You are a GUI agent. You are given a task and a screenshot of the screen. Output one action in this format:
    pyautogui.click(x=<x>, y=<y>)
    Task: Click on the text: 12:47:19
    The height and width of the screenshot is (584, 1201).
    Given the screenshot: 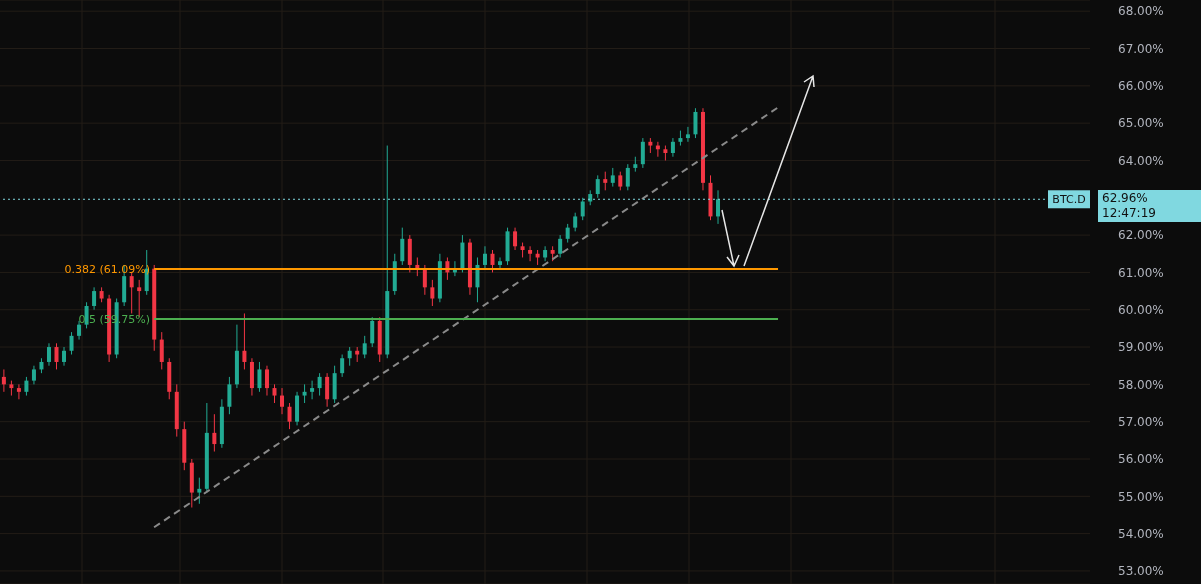 What is the action you would take?
    pyautogui.click(x=1129, y=214)
    